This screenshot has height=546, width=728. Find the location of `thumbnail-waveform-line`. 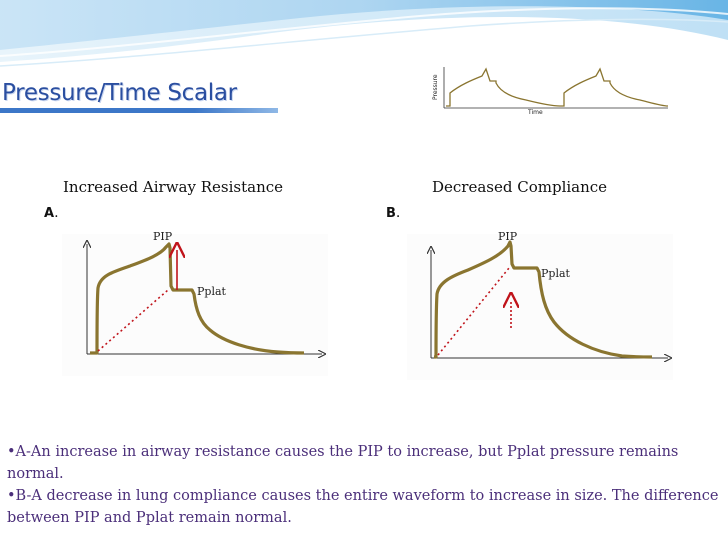

thumbnail-waveform-line is located at coordinates (557, 87).